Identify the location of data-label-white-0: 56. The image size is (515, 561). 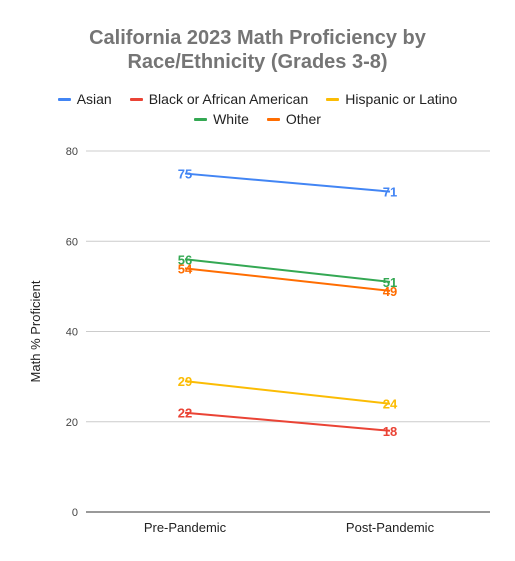
(185, 259).